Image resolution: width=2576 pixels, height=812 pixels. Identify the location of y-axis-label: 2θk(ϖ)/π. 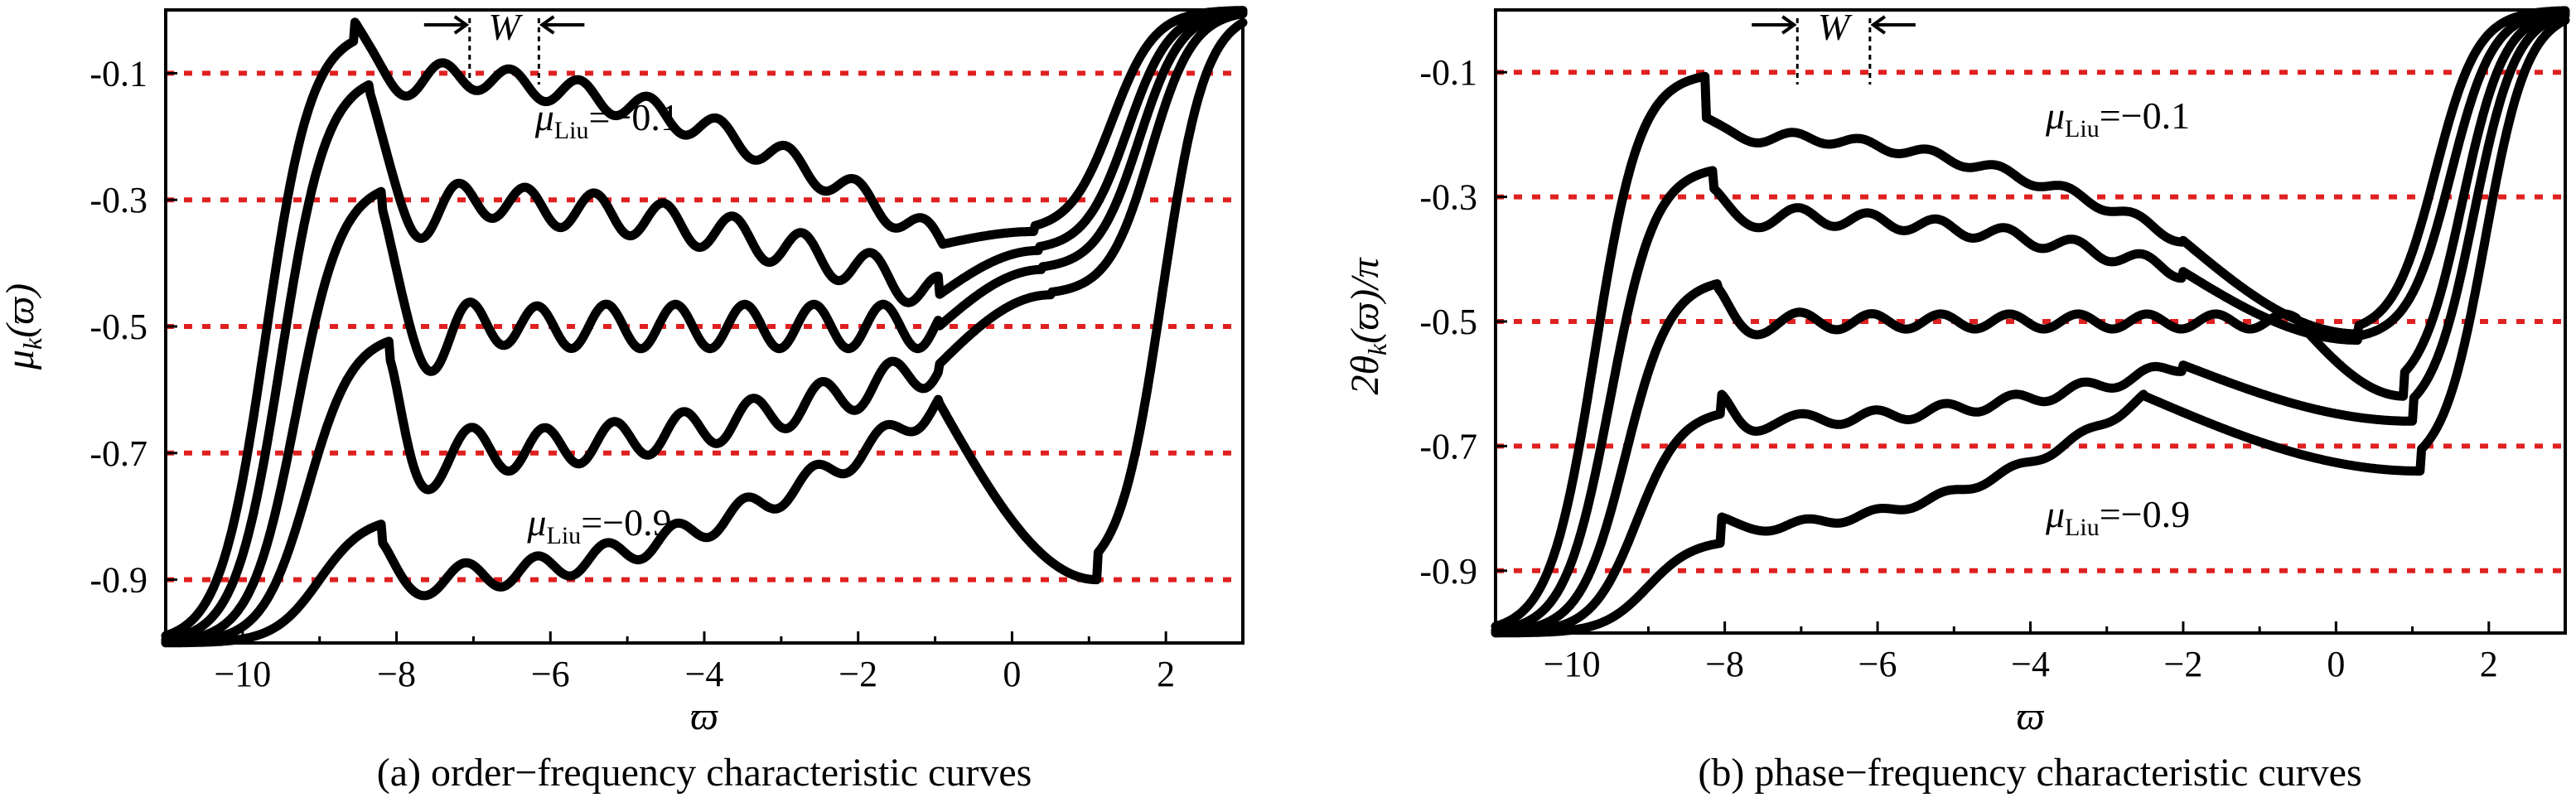
(1367, 326).